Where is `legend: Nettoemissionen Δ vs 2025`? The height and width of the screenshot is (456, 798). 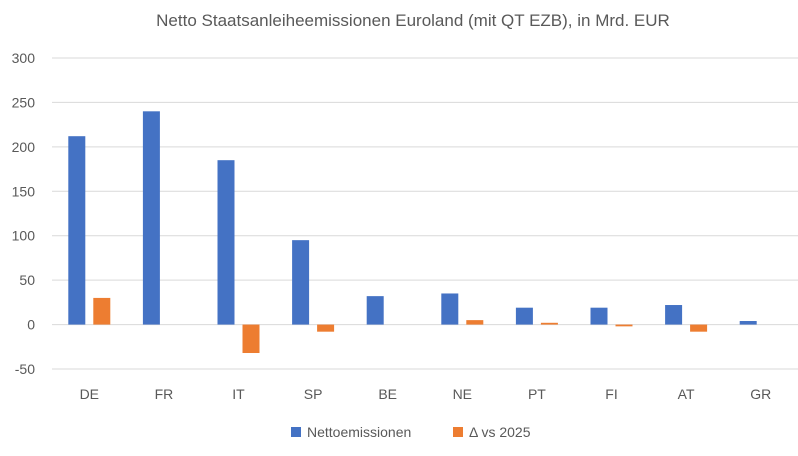
legend: Nettoemissionen Δ vs 2025 is located at coordinates (411, 432).